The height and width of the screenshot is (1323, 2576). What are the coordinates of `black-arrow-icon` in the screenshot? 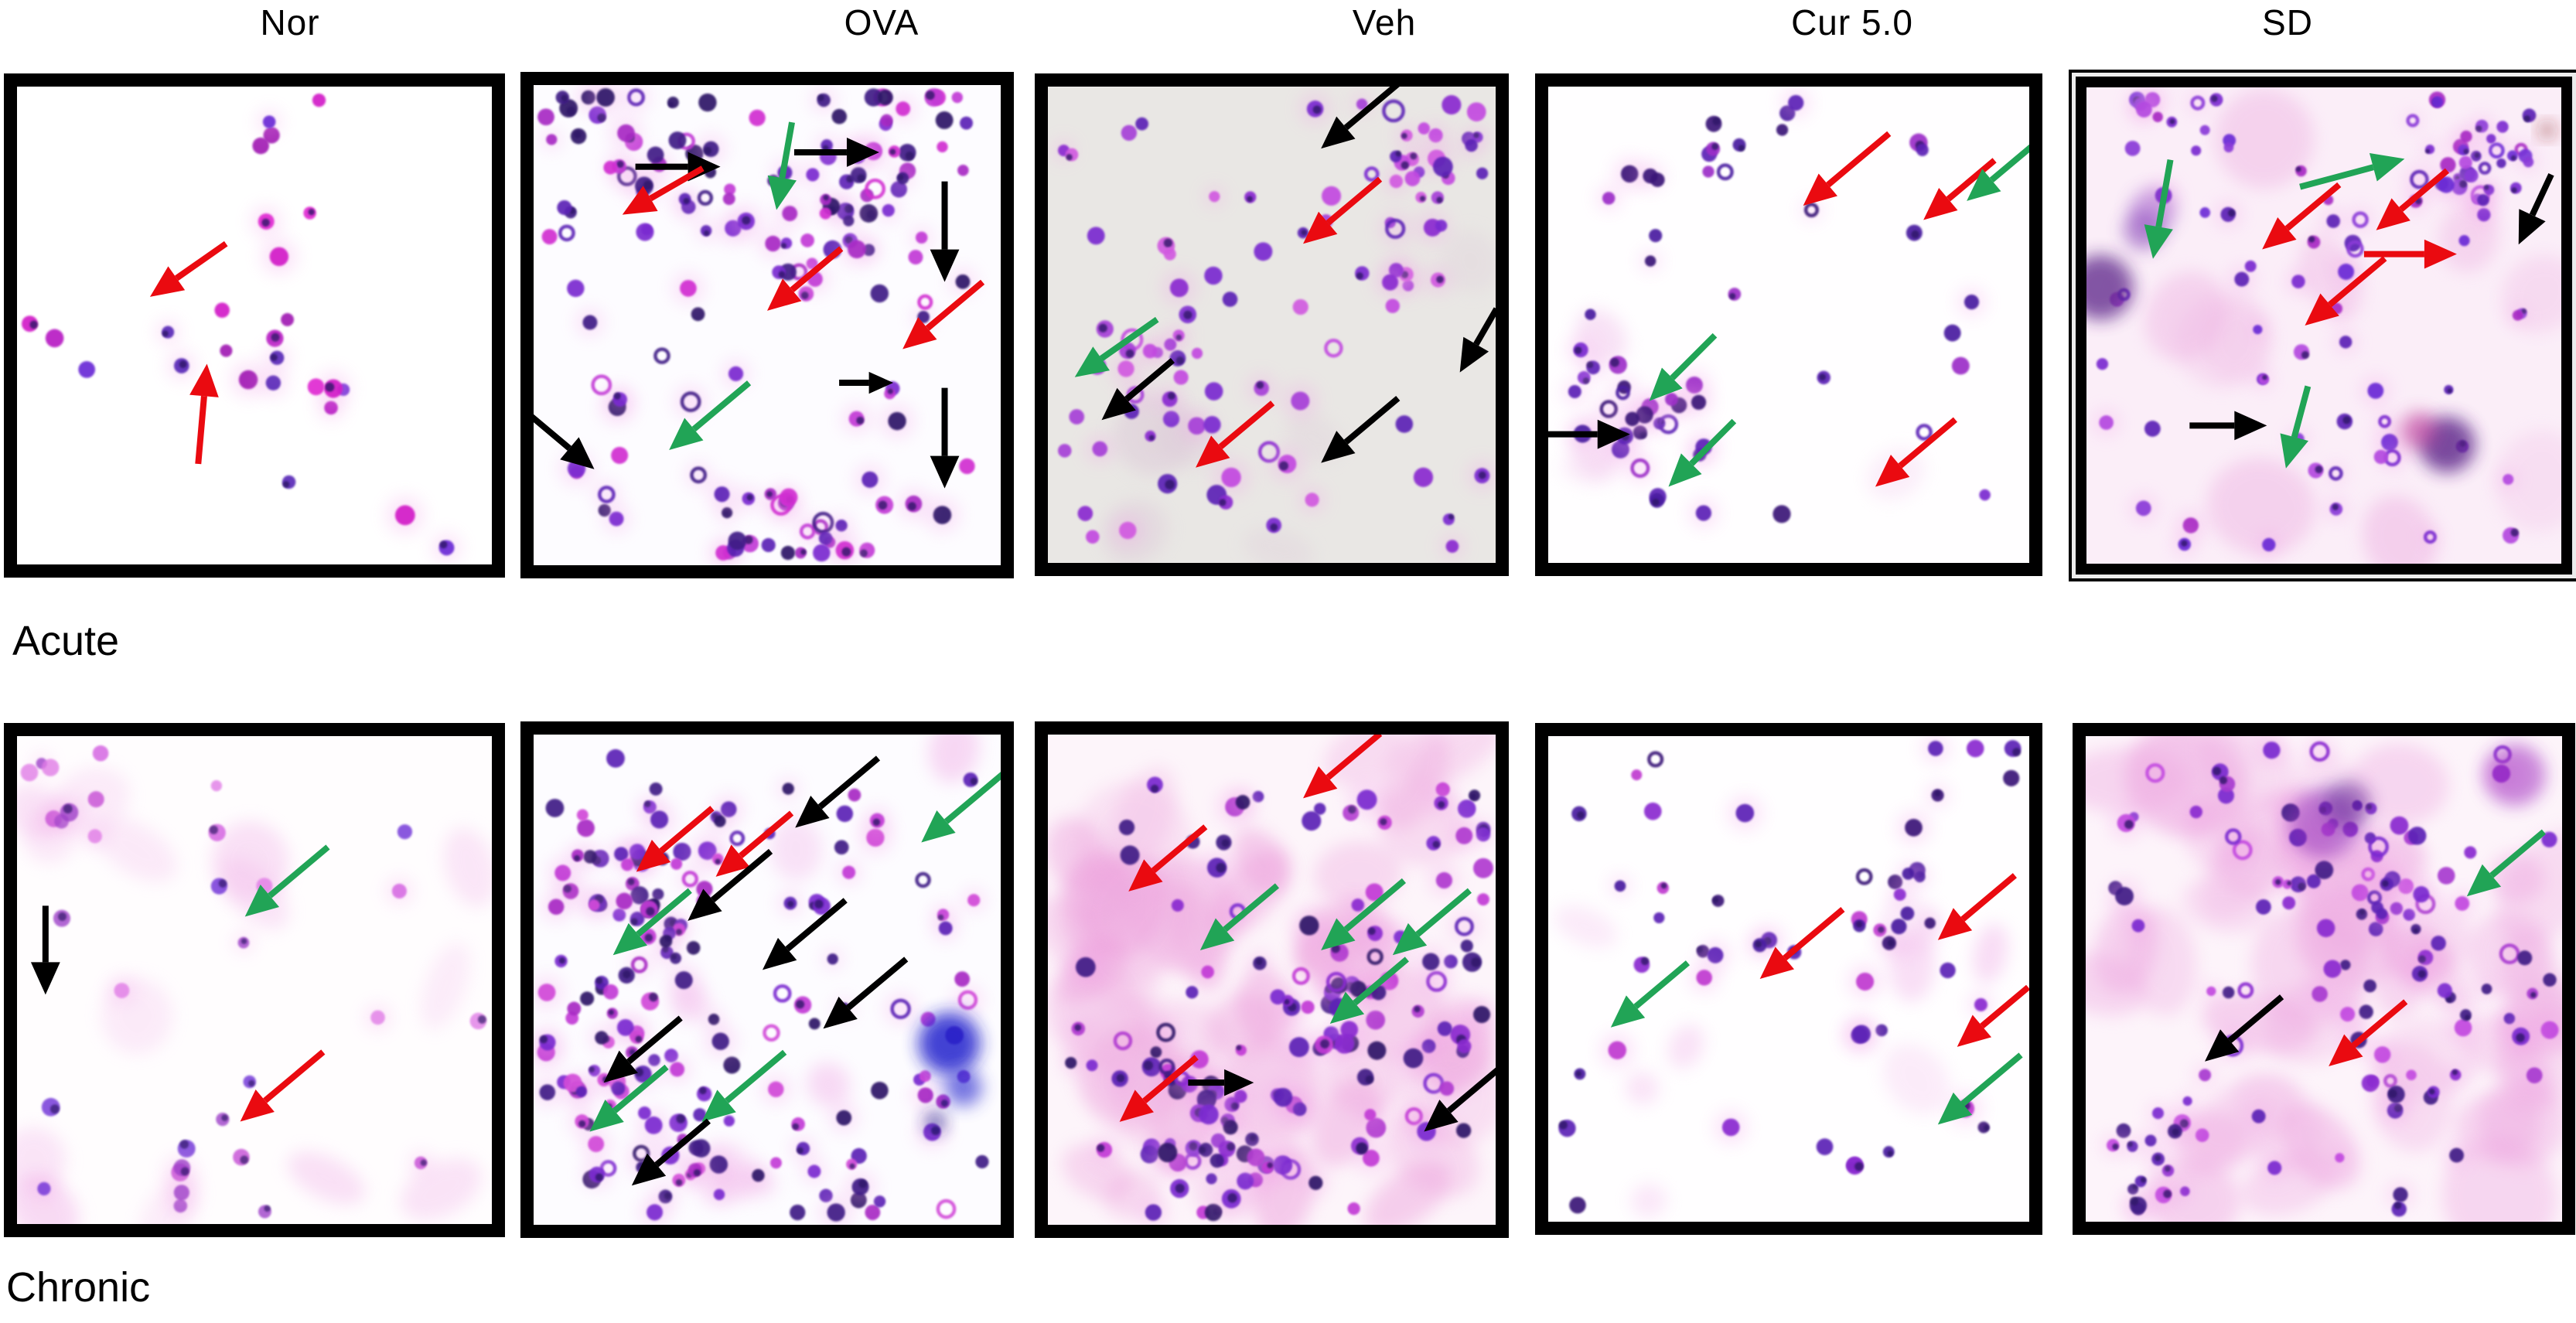 It's located at (1477, 340).